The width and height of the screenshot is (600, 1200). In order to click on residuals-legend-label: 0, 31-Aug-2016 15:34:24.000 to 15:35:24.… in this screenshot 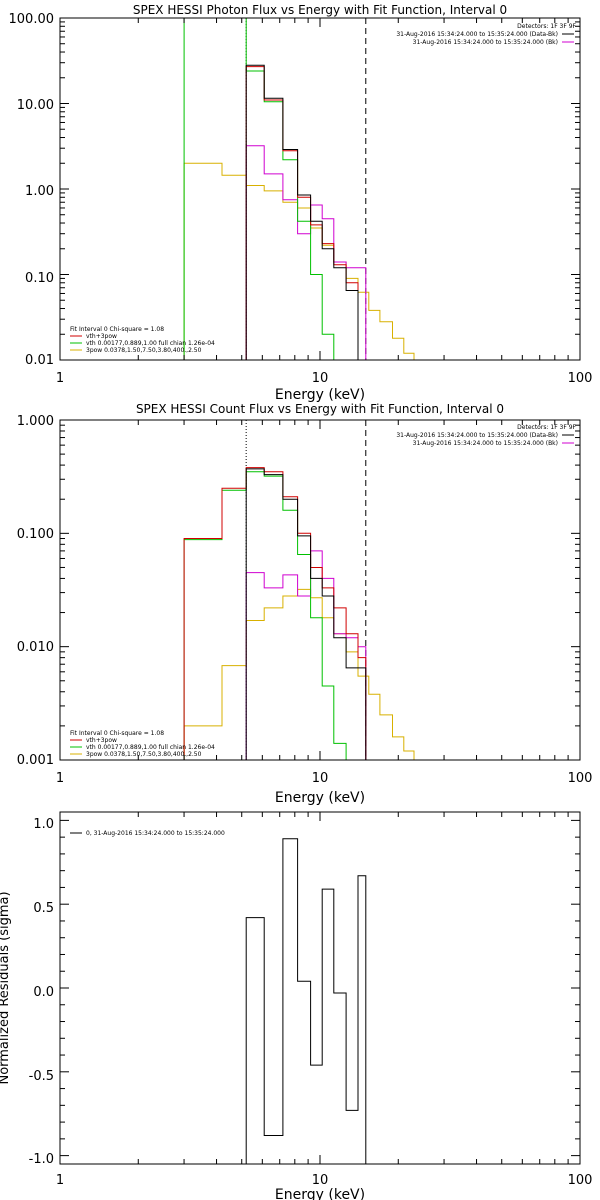, I will do `click(155, 833)`.